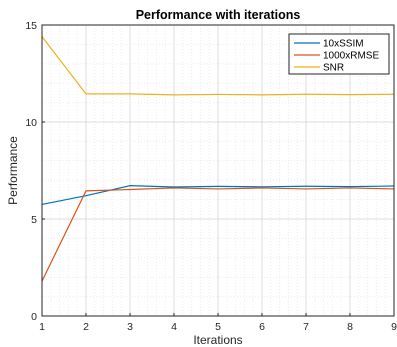 The width and height of the screenshot is (397, 347). I want to click on y-axis-label: Performance, so click(13, 170).